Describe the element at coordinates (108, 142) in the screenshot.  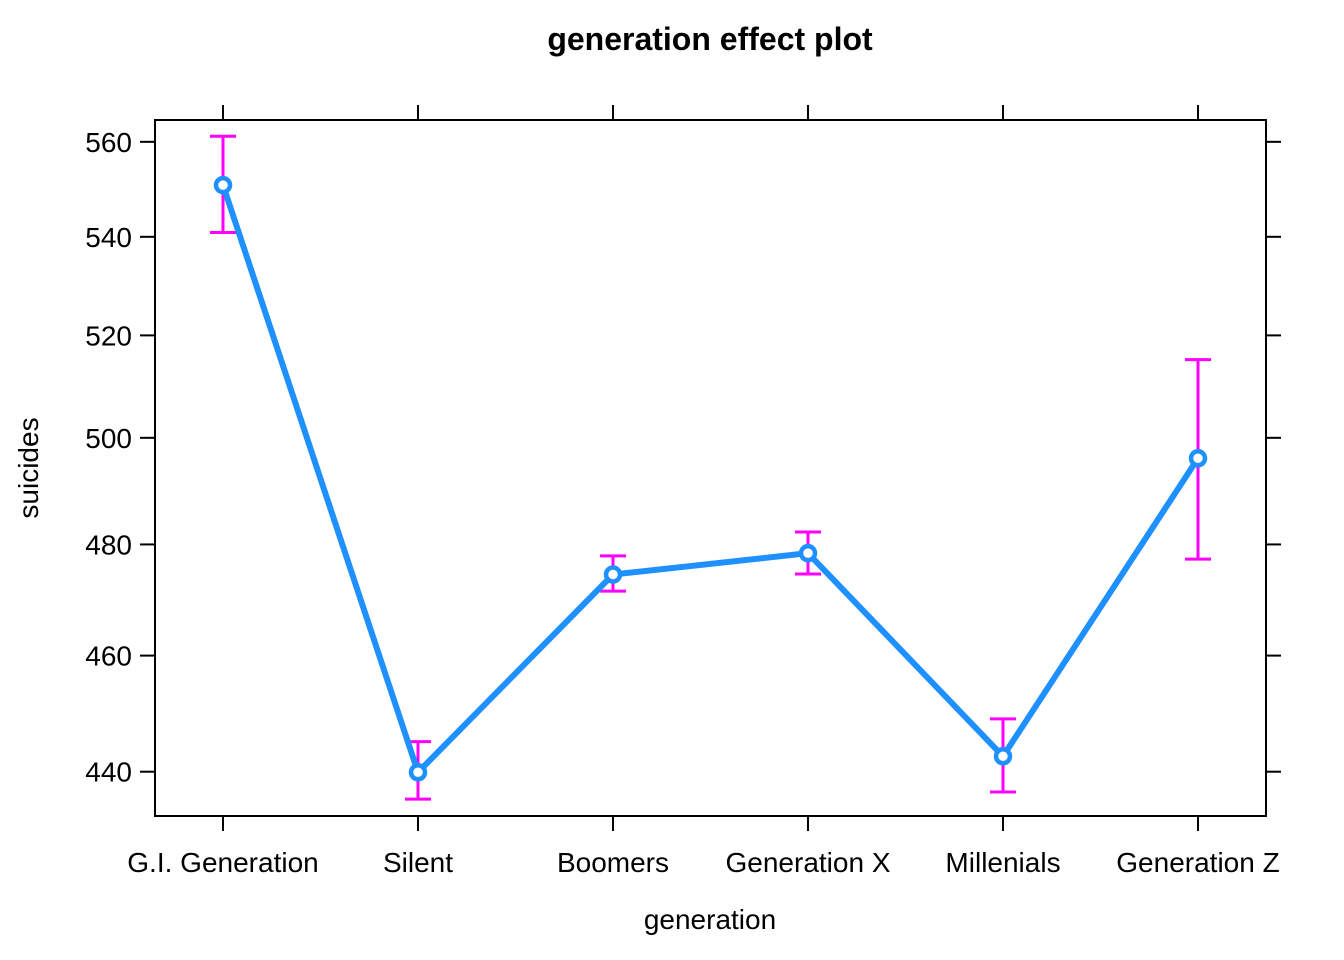
I see `y-tick-label: 560` at that location.